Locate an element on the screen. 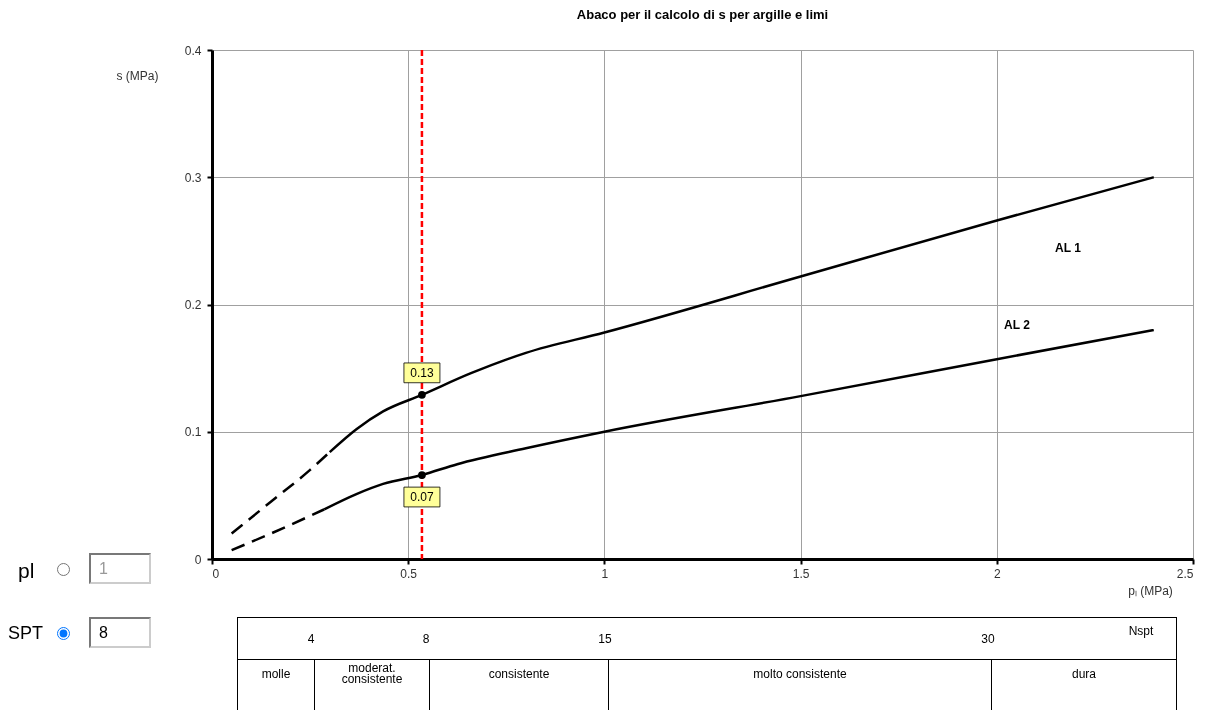 The width and height of the screenshot is (1212, 710). x-tick-label: 0 is located at coordinates (216, 573).